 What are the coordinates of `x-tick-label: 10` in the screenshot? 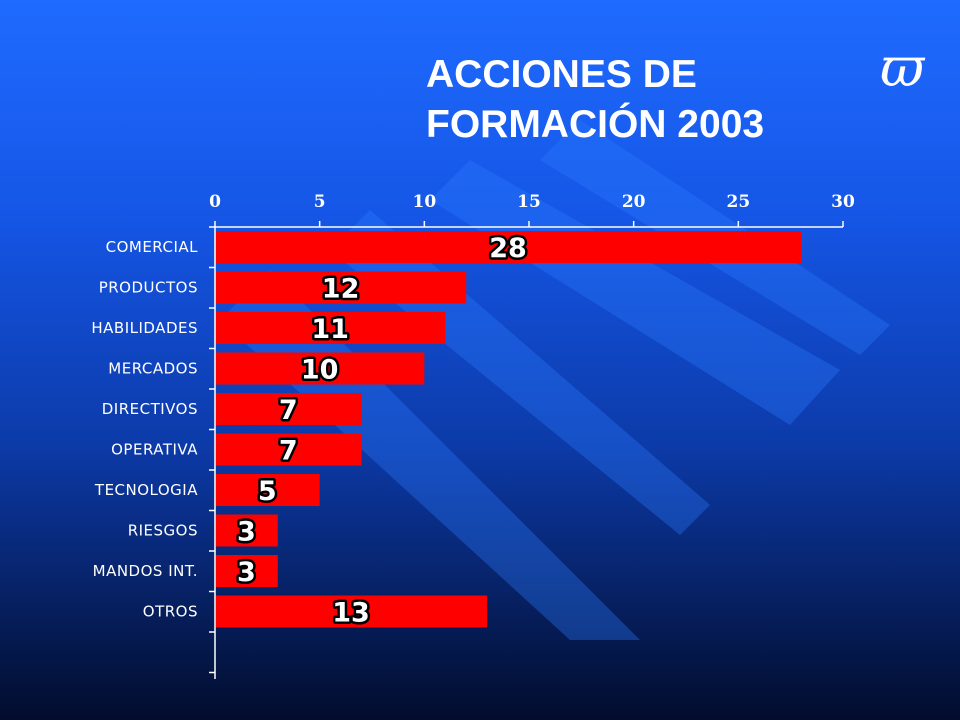 It's located at (424, 202).